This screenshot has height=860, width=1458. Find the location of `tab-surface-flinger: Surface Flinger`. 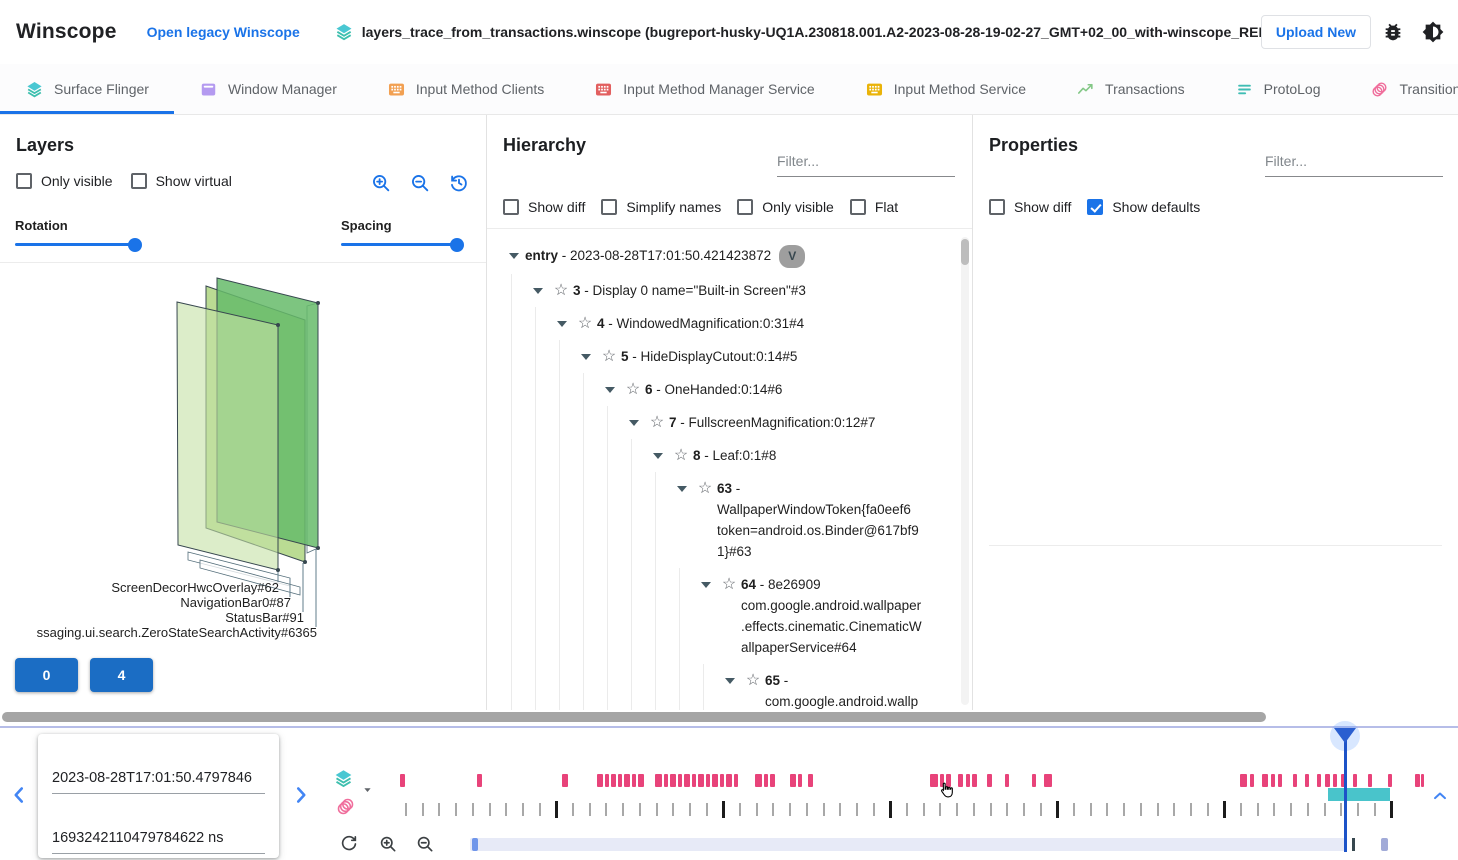

tab-surface-flinger: Surface Flinger is located at coordinates (87, 89).